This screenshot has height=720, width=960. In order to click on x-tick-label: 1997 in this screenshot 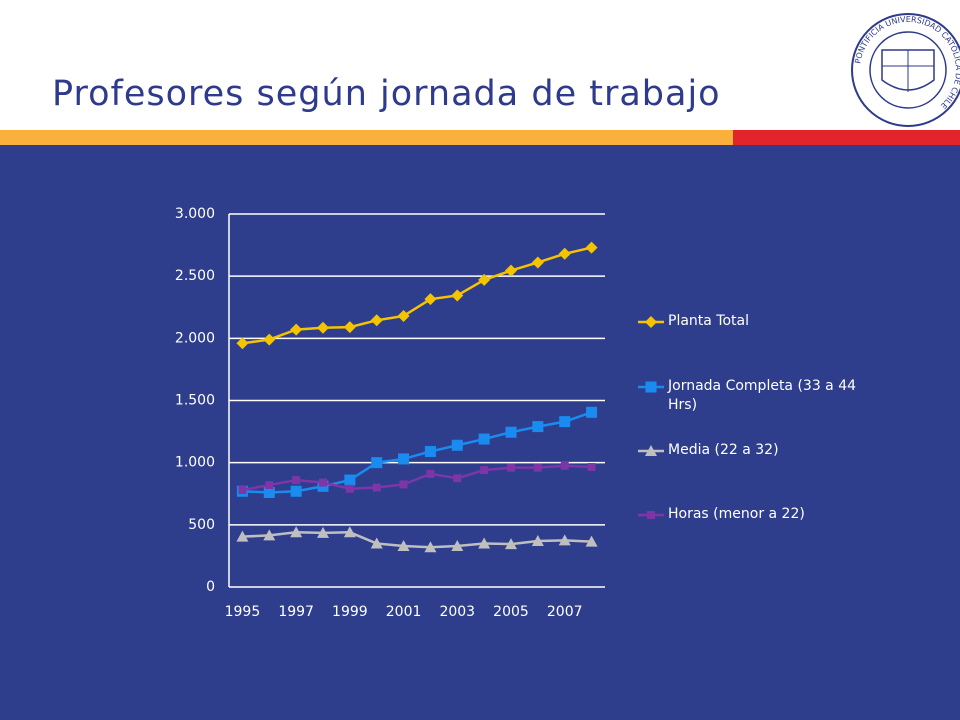, I will do `click(296, 612)`.